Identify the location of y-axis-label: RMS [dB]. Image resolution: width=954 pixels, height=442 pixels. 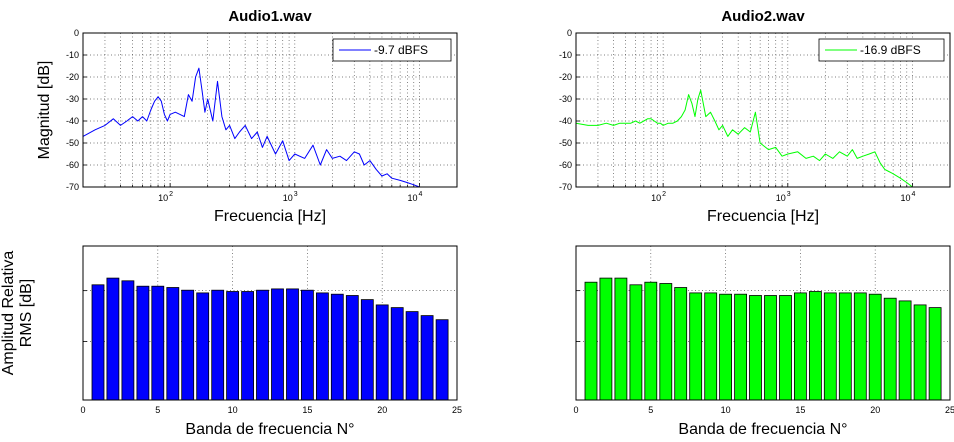
(26, 313).